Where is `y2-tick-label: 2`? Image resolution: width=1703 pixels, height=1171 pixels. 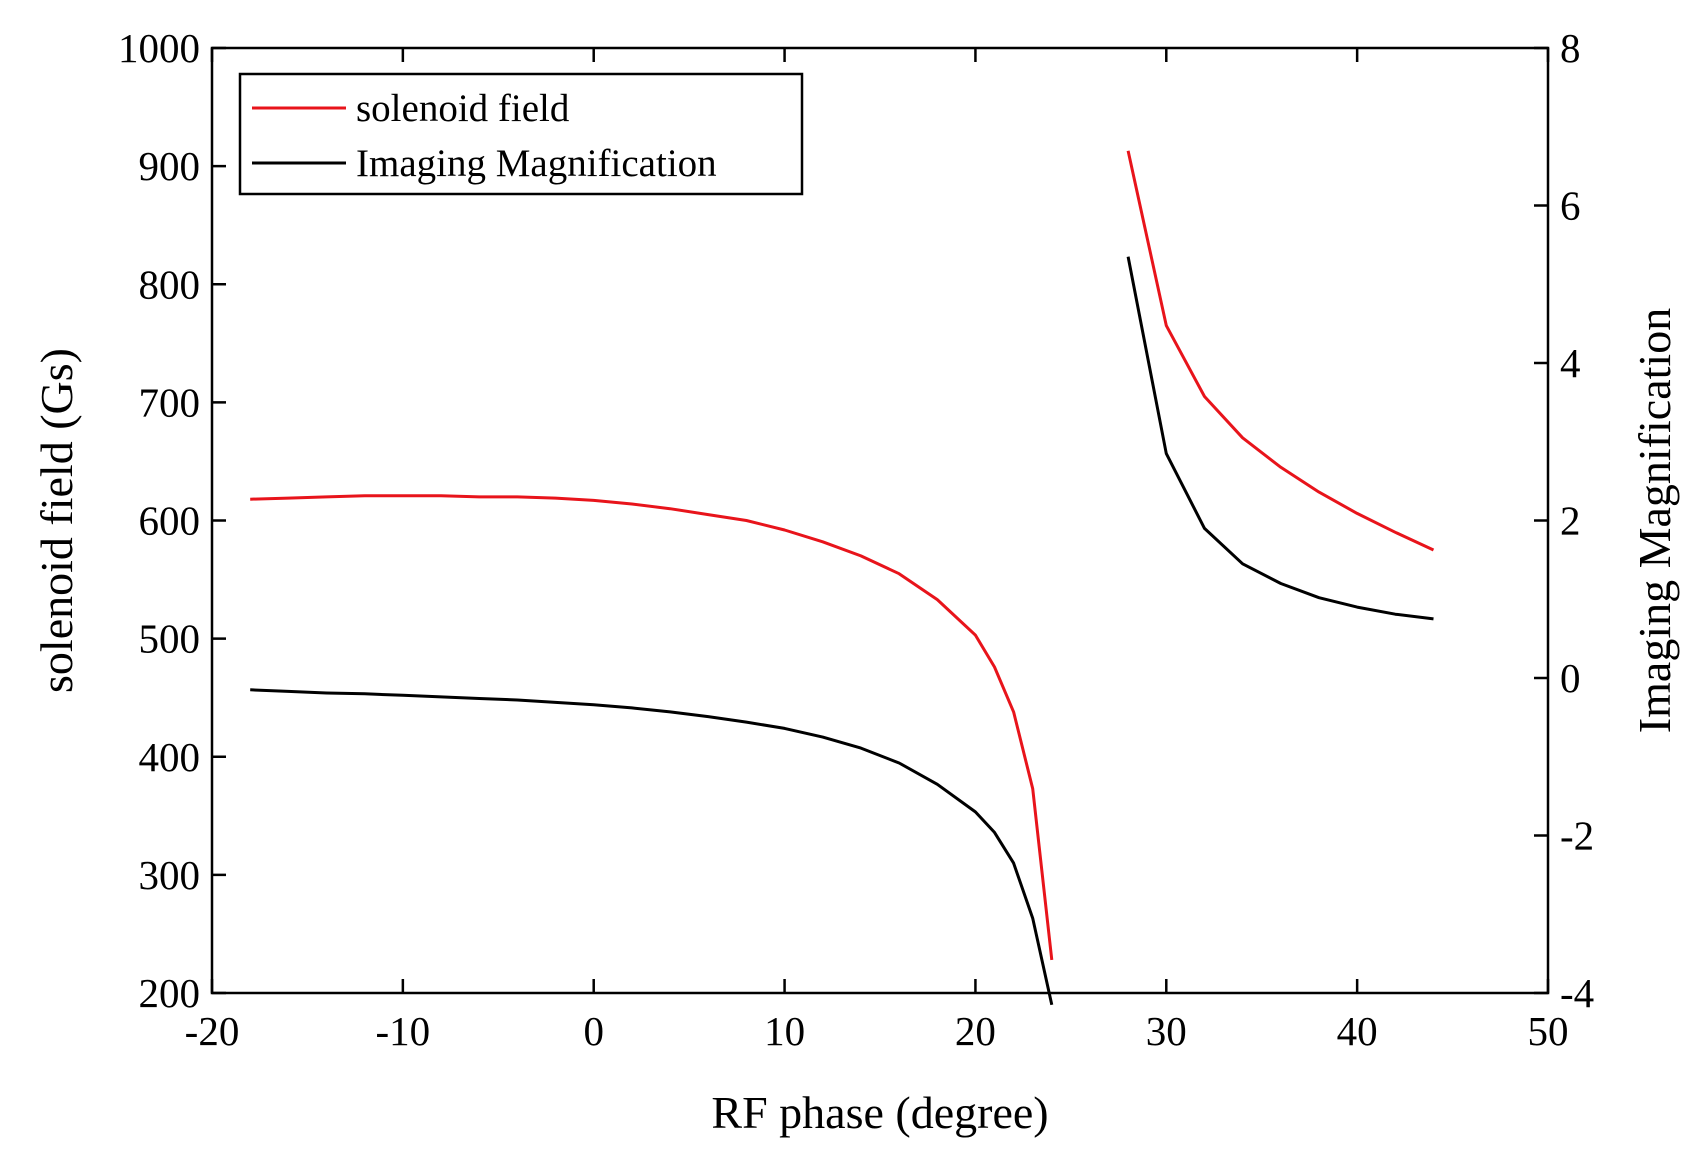 y2-tick-label: 2 is located at coordinates (1570, 521).